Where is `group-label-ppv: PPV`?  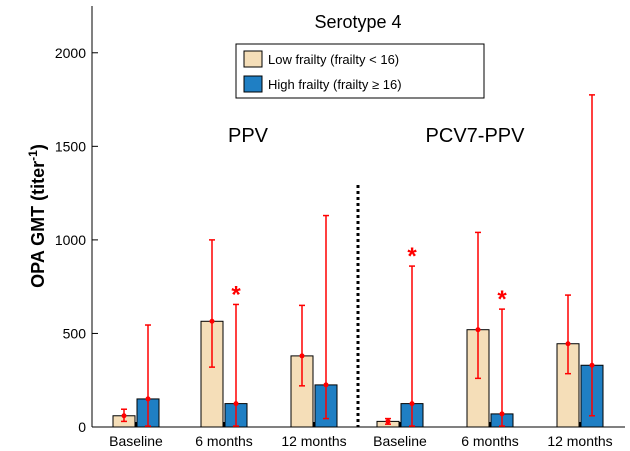
group-label-ppv: PPV is located at coordinates (248, 136).